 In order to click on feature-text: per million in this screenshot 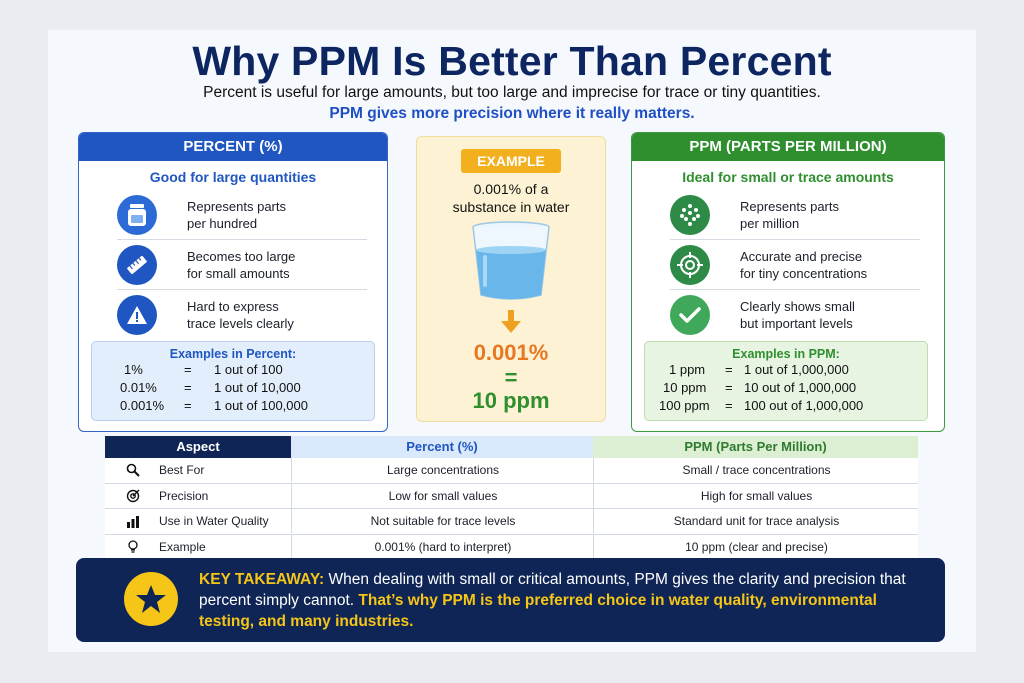, I will do `click(770, 223)`.